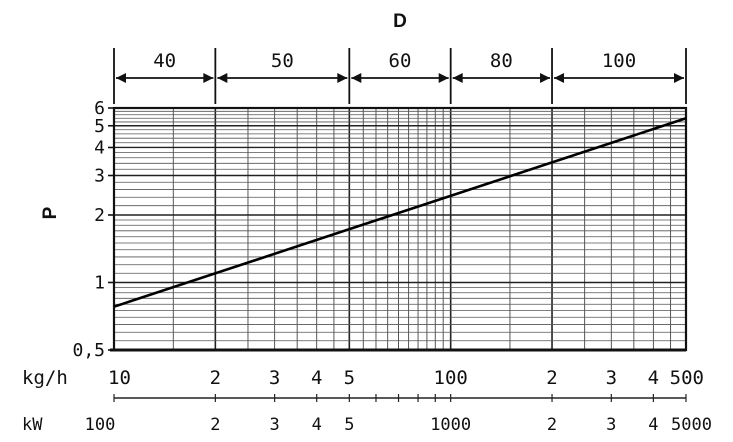  What do you see at coordinates (164, 61) in the screenshot?
I see `d-segment-label: 40` at bounding box center [164, 61].